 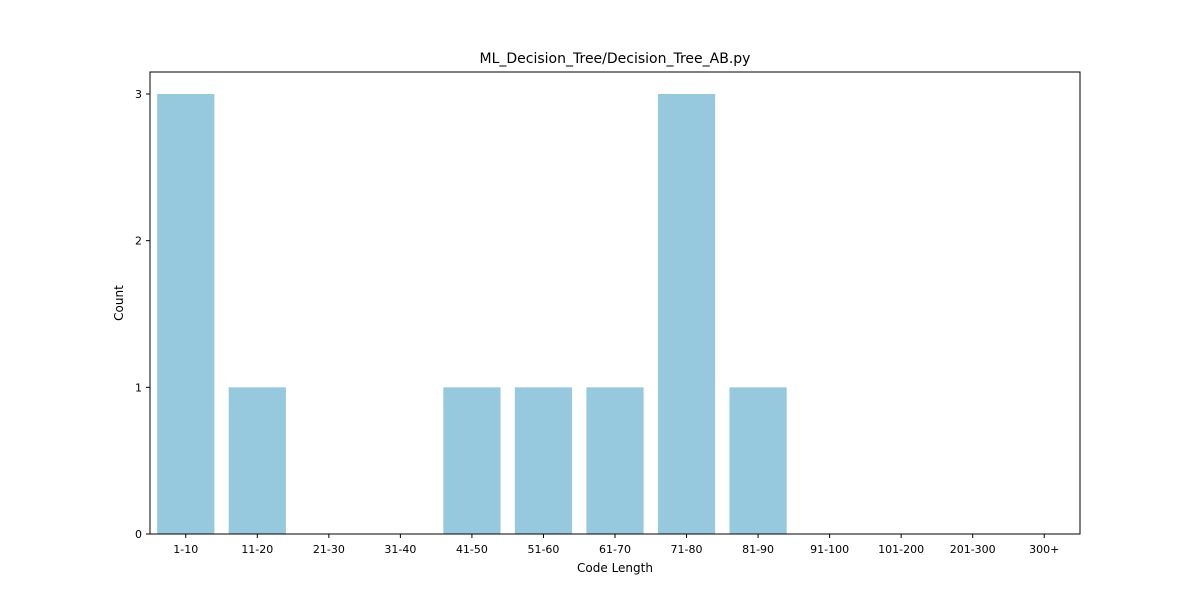 What do you see at coordinates (973, 549) in the screenshot?
I see `x-tick-label: 201-300` at bounding box center [973, 549].